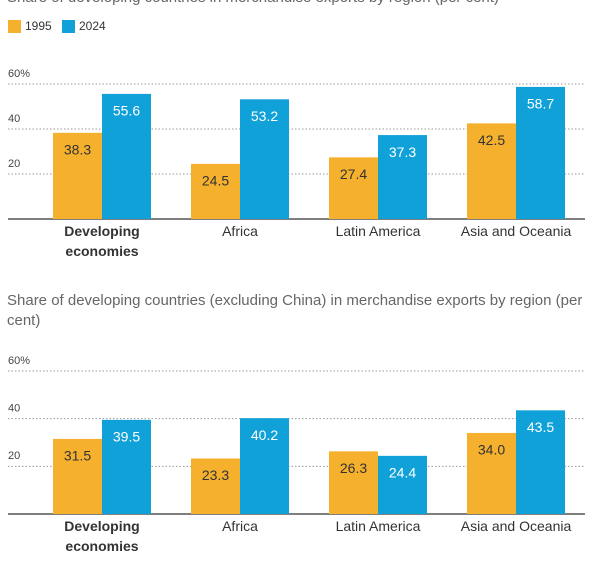 The height and width of the screenshot is (561, 599). I want to click on legend-label: 1995, so click(38, 26).